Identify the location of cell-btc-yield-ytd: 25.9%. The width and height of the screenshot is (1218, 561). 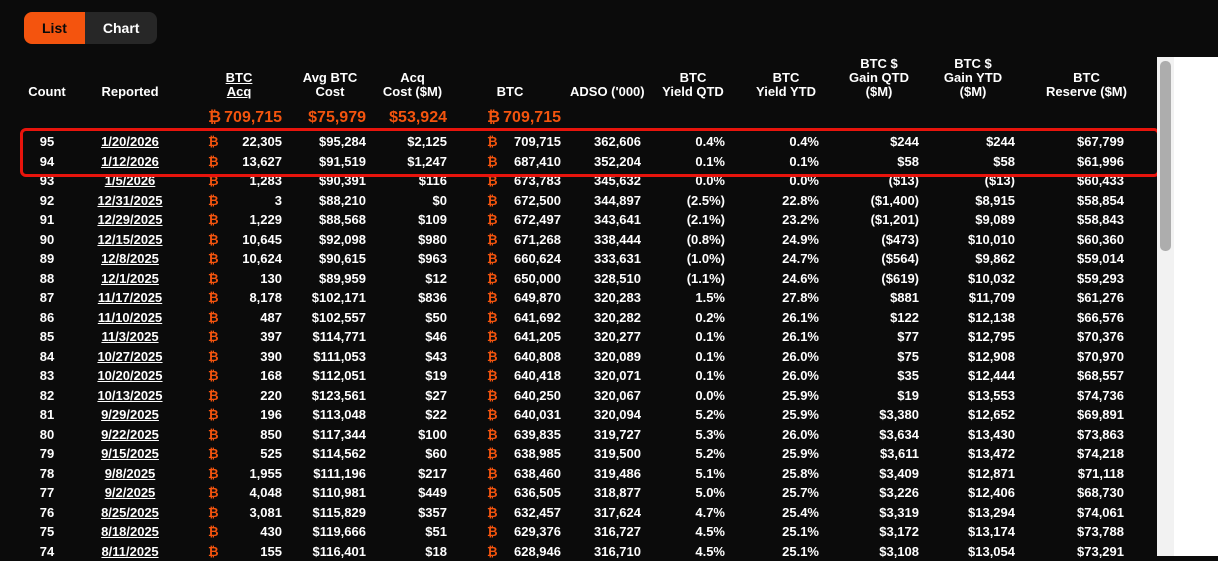
(786, 415).